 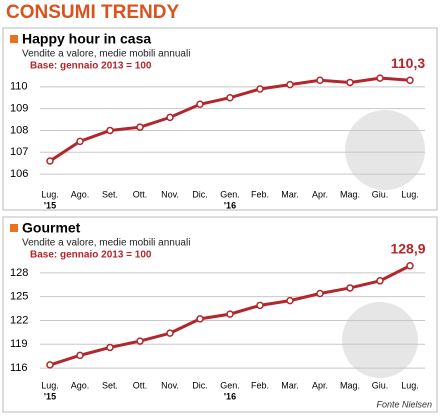 What do you see at coordinates (86, 39) in the screenshot?
I see `panel-title: Happy hour in casa` at bounding box center [86, 39].